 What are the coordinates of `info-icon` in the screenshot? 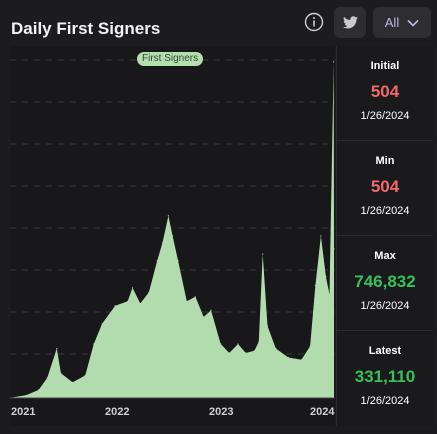 It's located at (314, 22).